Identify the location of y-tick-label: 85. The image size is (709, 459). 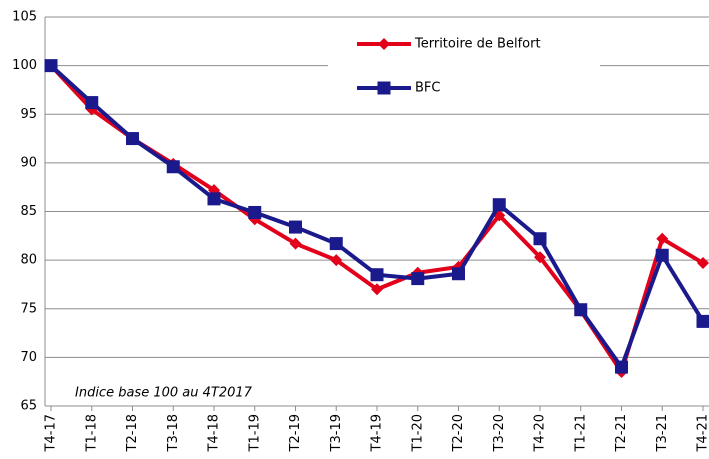
(28, 211).